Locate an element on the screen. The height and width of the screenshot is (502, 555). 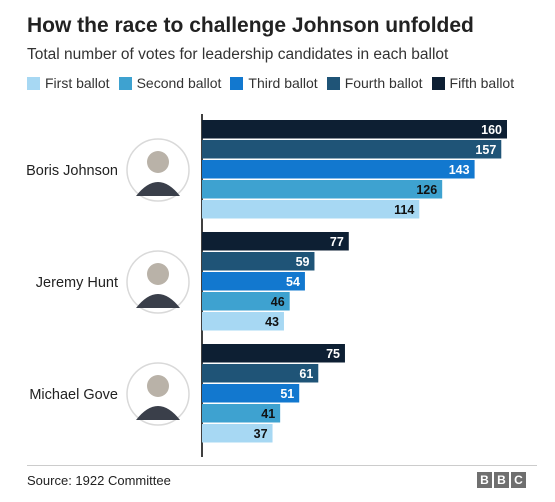
data-label: 75 is located at coordinates (333, 354).